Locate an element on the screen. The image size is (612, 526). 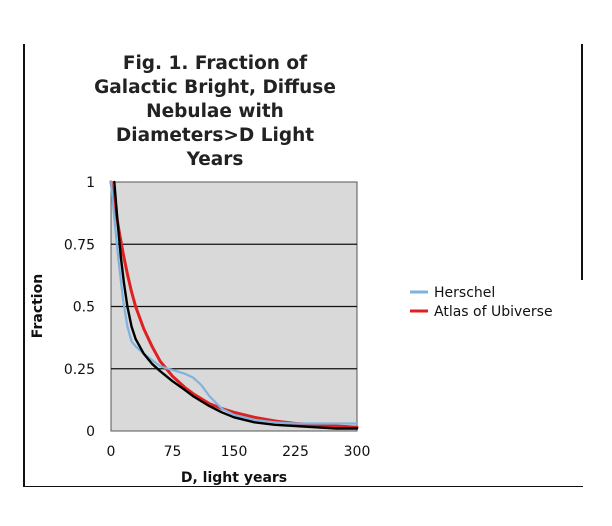
right-border-line is located at coordinates (582, 162).